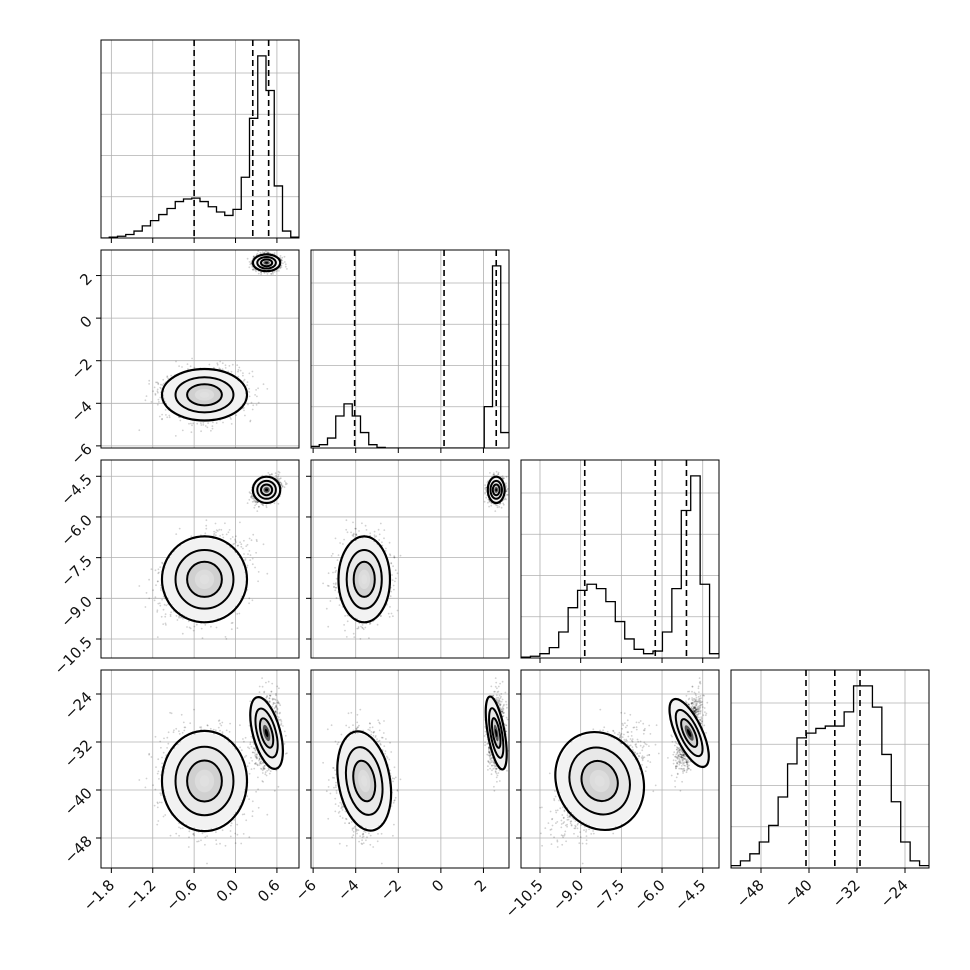 This screenshot has width=970, height=970. What do you see at coordinates (200, 146) in the screenshot?
I see `histogram-step` at bounding box center [200, 146].